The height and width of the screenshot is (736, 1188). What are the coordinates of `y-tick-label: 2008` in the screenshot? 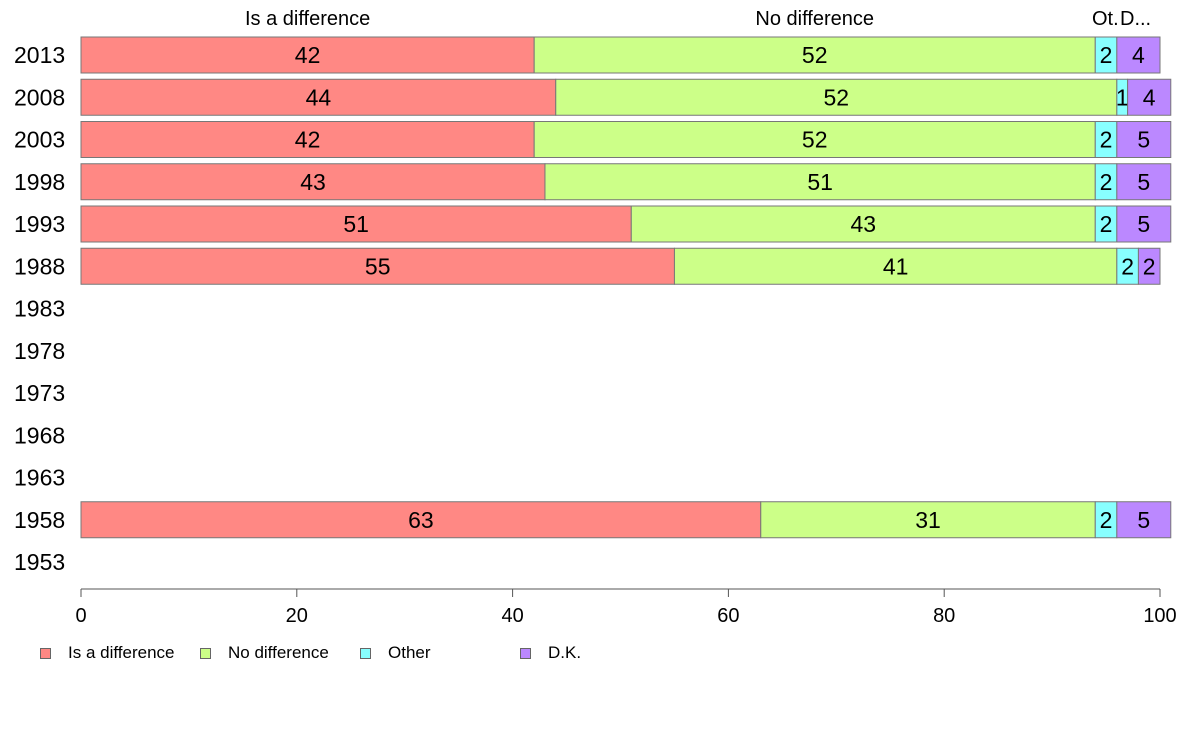 It's located at (39, 97).